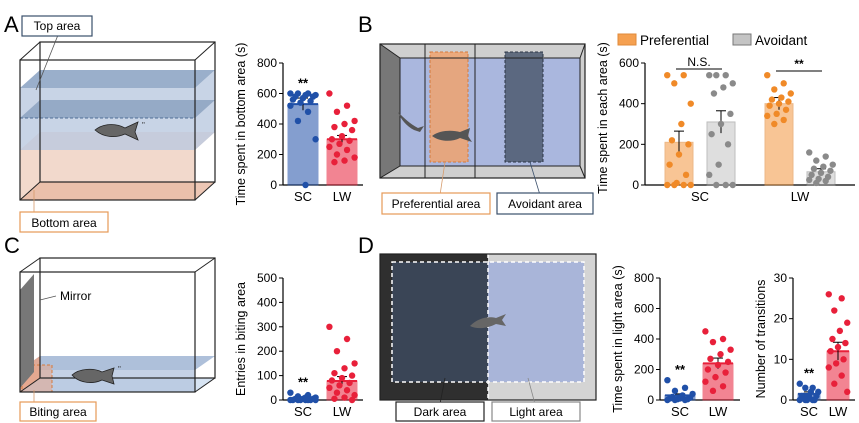  I want to click on label-bottom-area-box, so click(64, 222).